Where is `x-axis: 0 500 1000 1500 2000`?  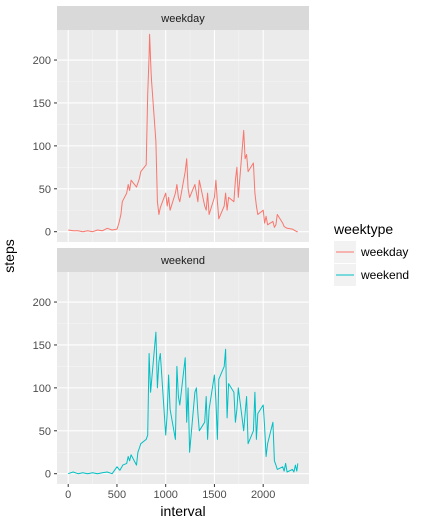
x-axis: 0 500 1000 1500 2000 is located at coordinates (170, 492).